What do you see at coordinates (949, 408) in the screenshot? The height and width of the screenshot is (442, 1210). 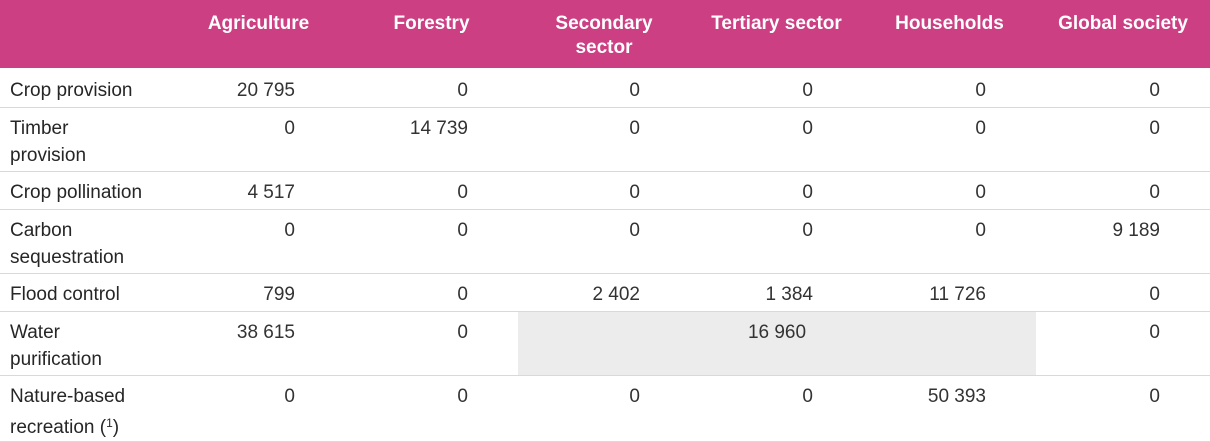 I see `cell-households: 50 393` at bounding box center [949, 408].